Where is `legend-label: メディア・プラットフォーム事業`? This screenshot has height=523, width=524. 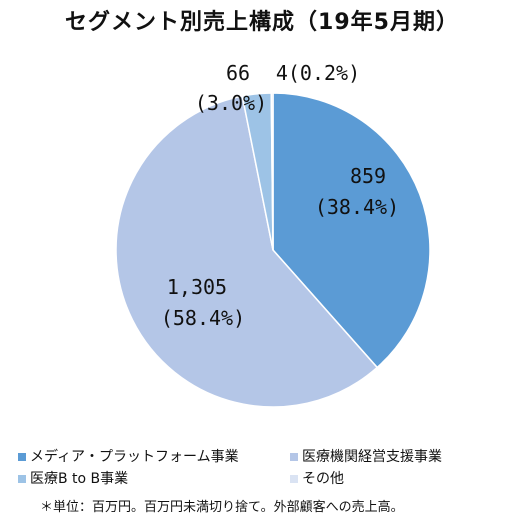 legend-label: メディア・プラットフォーム事業 is located at coordinates (134, 457).